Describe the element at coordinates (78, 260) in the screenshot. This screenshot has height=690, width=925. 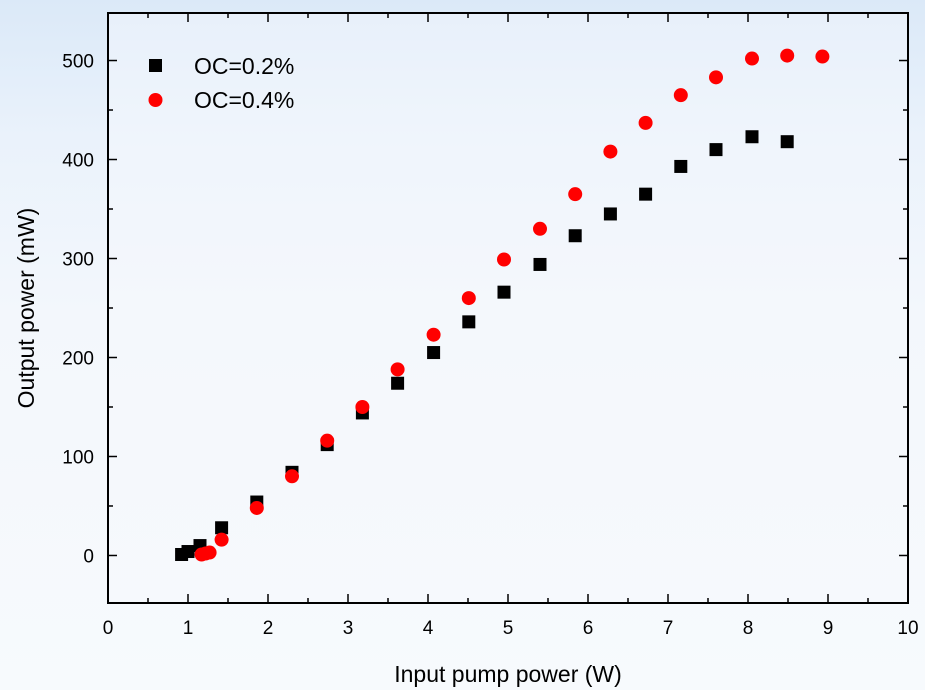
I see `y-tick-label: 300` at that location.